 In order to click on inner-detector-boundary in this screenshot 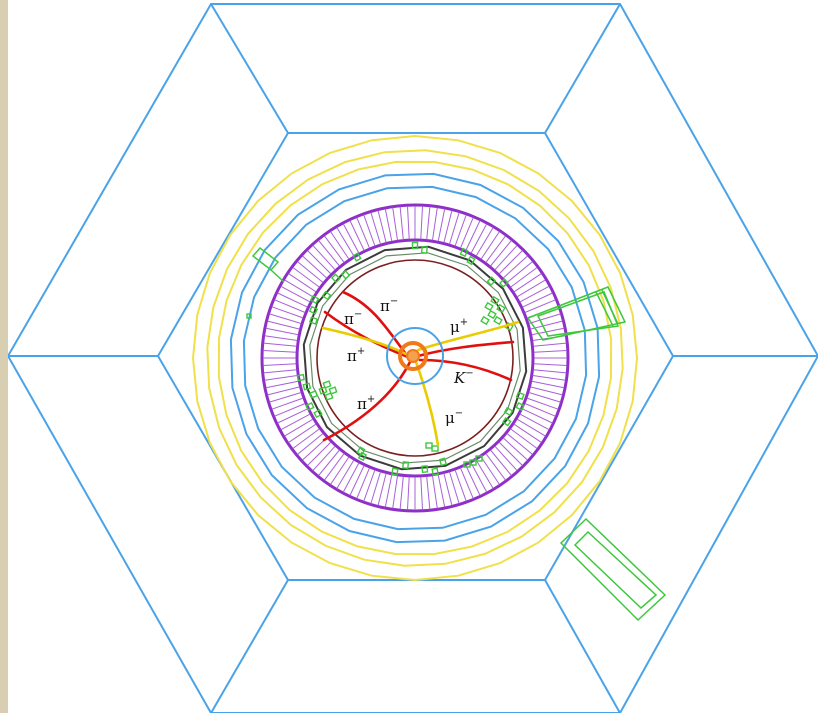, I will do `click(415, 358)`.